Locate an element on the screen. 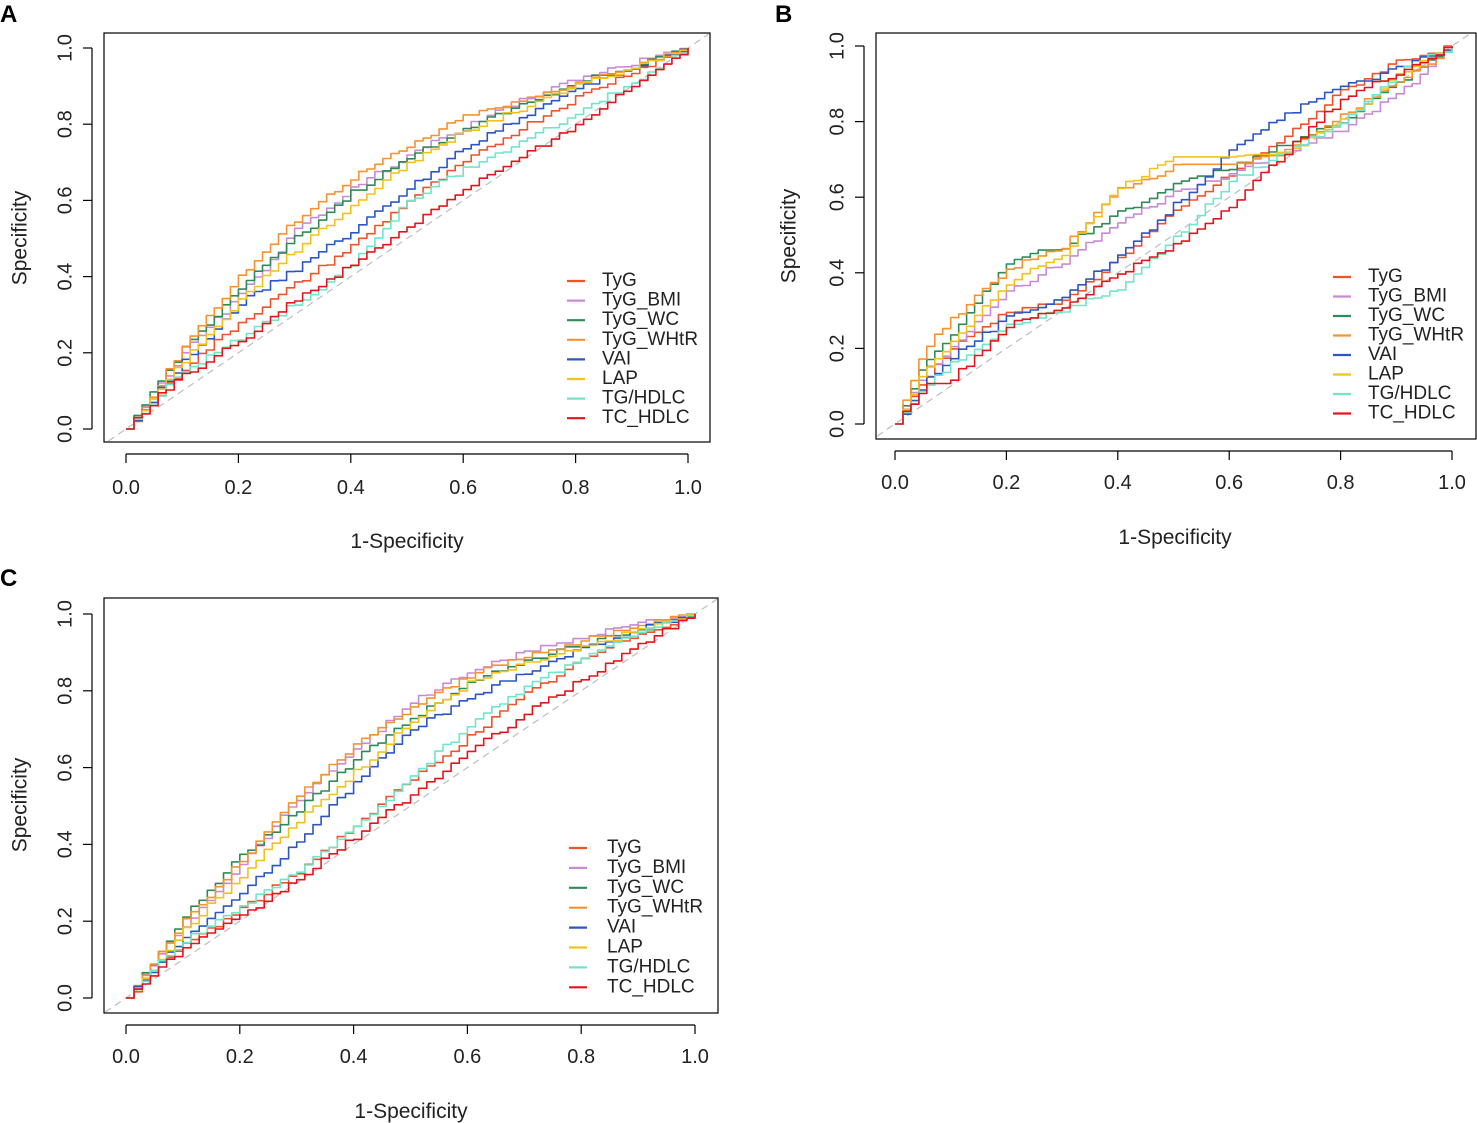 Image resolution: width=1477 pixels, height=1123 pixels. panel-label: B is located at coordinates (783, 14).